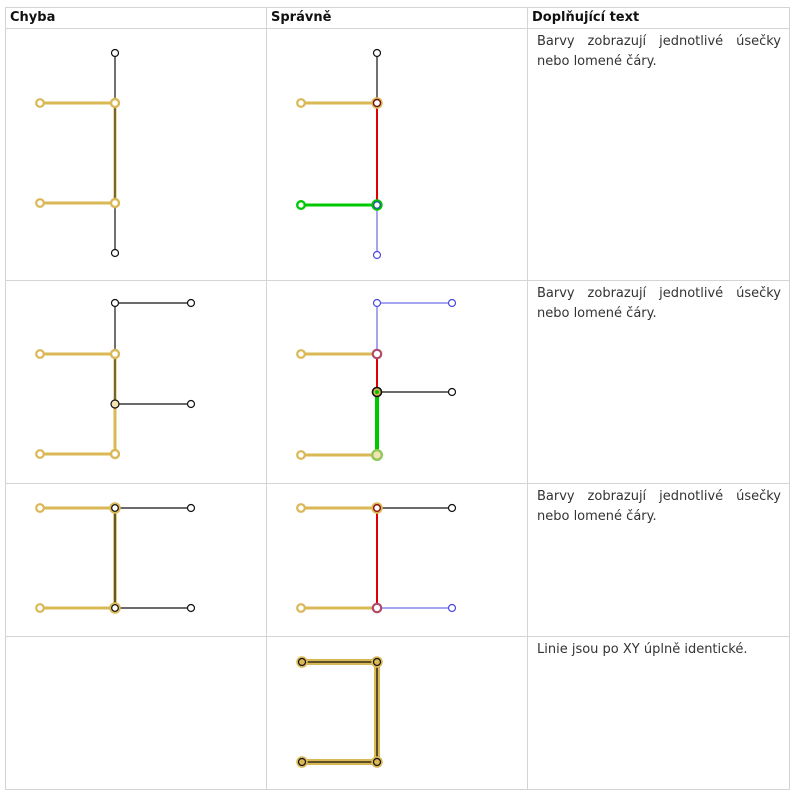 This screenshot has height=790, width=792. What do you see at coordinates (136, 18) in the screenshot?
I see `header-chyba: Chyba` at bounding box center [136, 18].